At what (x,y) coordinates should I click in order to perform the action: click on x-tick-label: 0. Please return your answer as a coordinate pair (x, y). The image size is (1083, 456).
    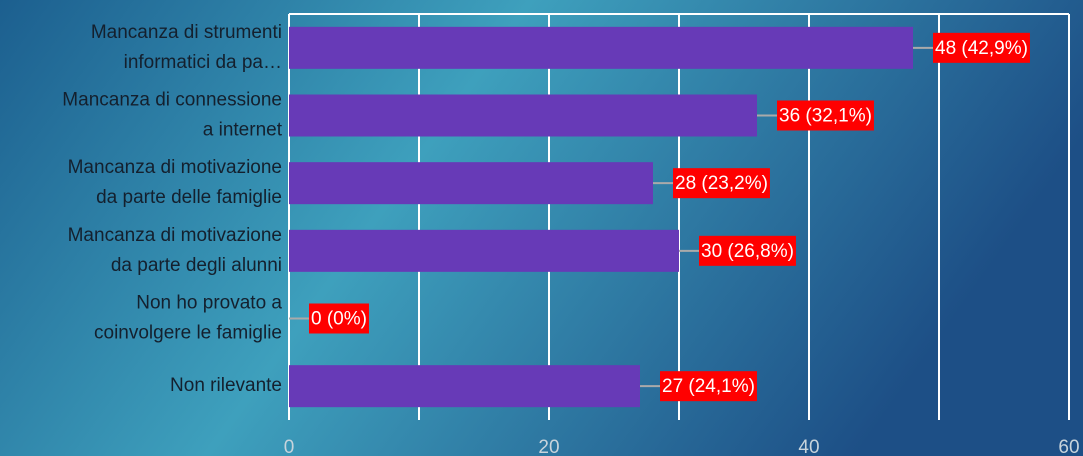
    Looking at the image, I should click on (289, 446).